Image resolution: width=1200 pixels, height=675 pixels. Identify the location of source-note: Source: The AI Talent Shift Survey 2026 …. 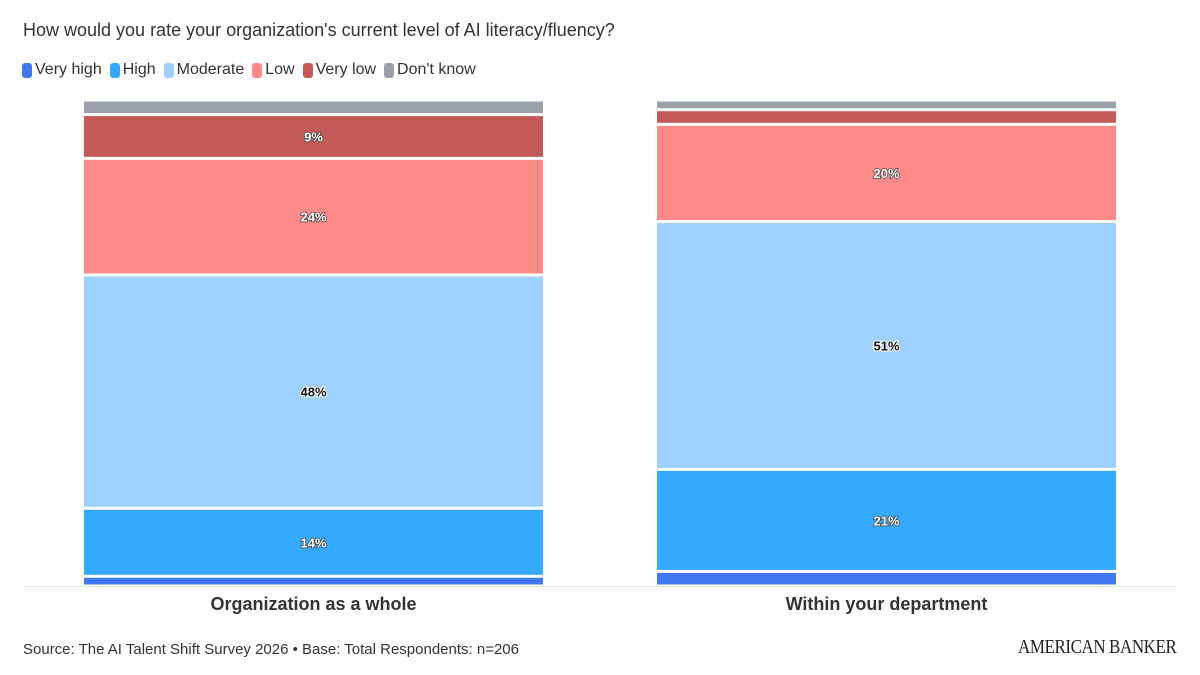
(271, 649).